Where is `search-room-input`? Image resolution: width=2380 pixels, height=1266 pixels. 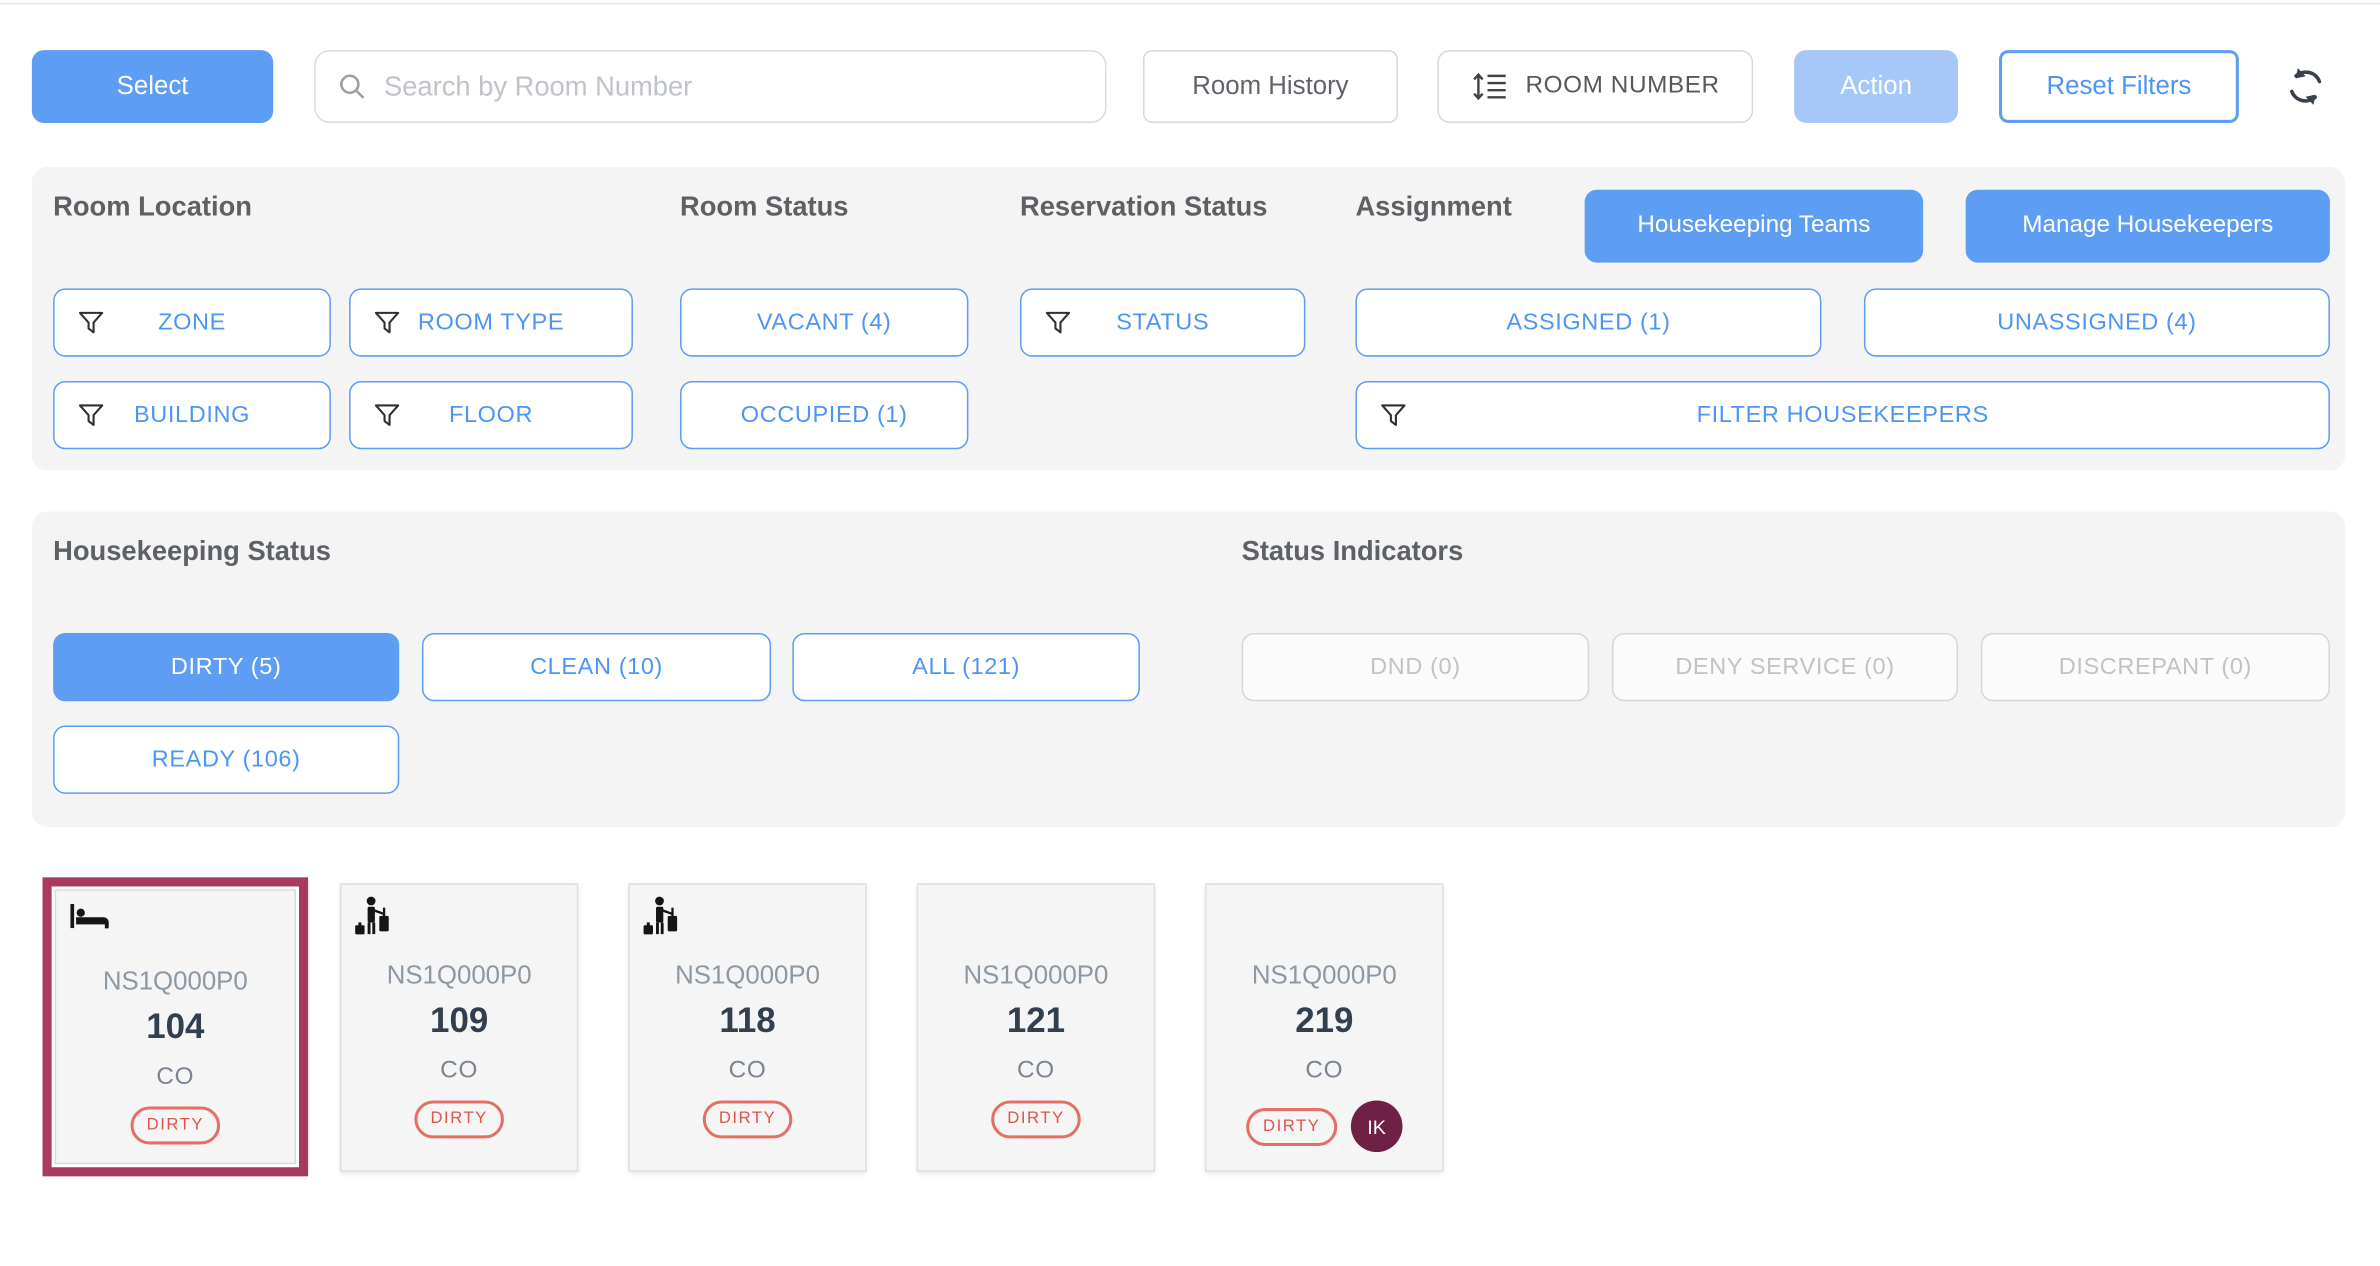 search-room-input is located at coordinates (732, 86).